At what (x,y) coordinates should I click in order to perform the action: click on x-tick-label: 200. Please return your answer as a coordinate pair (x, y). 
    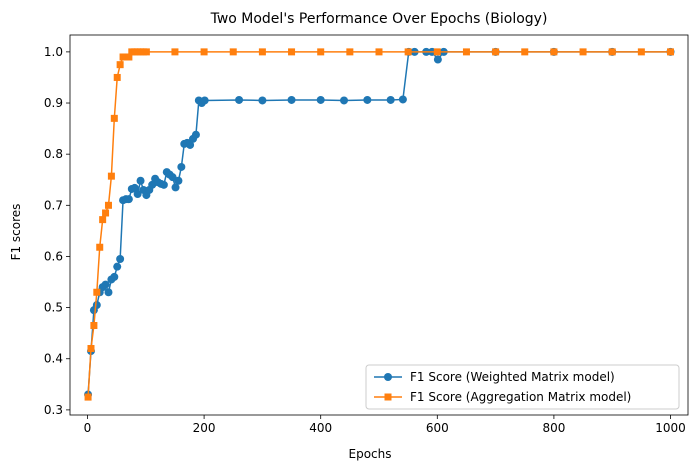
    Looking at the image, I should click on (204, 428).